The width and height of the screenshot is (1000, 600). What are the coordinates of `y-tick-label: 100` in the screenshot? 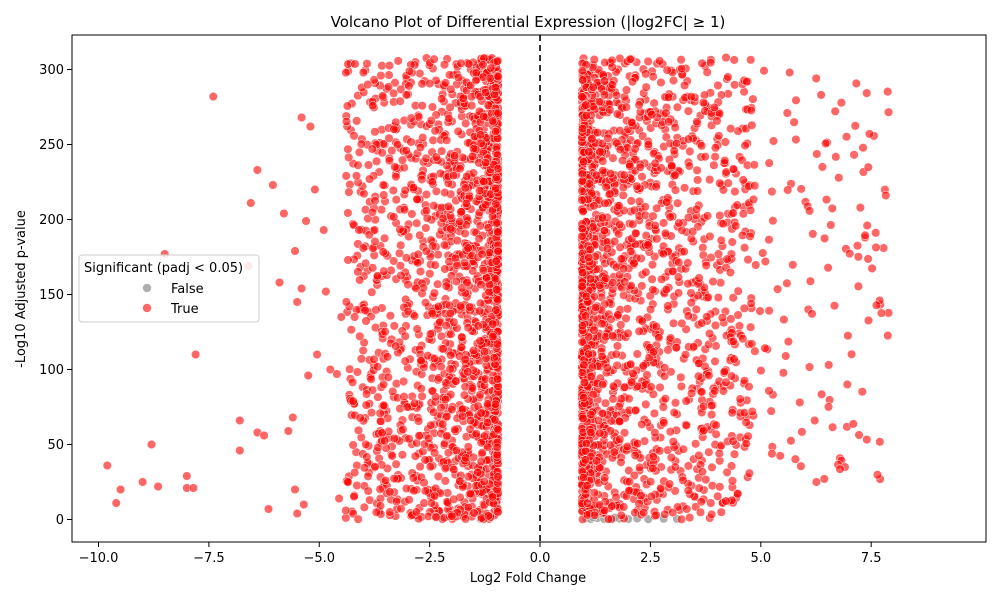 It's located at (51, 370).